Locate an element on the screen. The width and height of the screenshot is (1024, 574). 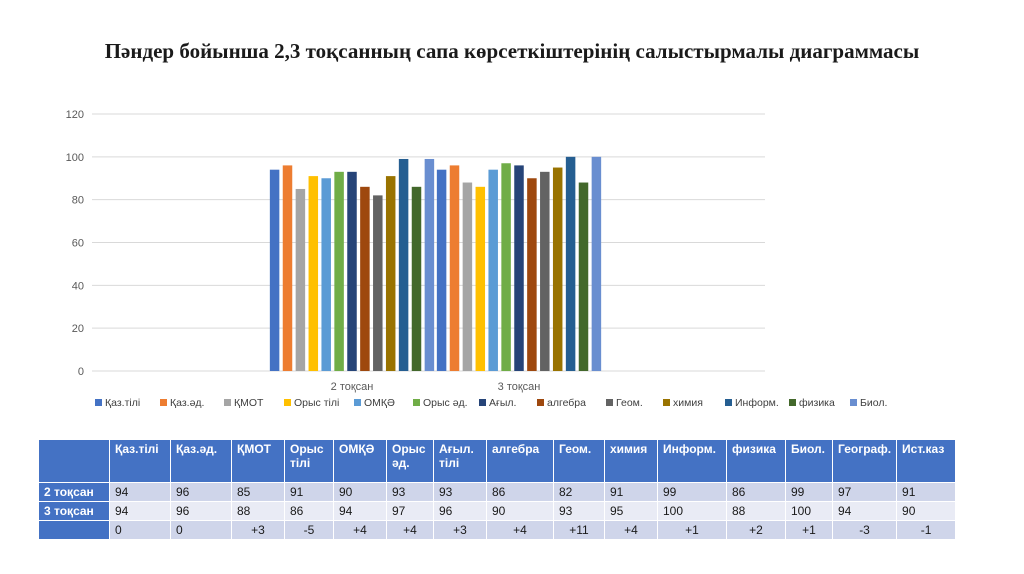
y-axis: 0 20 40 60 80 100 120 is located at coordinates (75, 243).